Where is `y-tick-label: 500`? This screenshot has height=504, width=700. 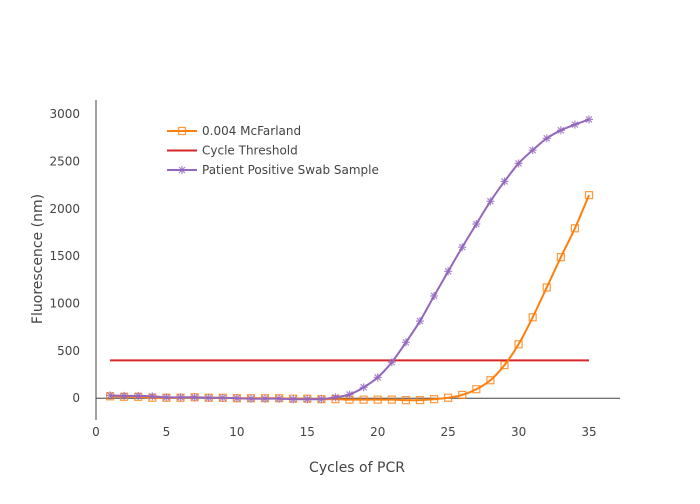 y-tick-label: 500 is located at coordinates (68, 351).